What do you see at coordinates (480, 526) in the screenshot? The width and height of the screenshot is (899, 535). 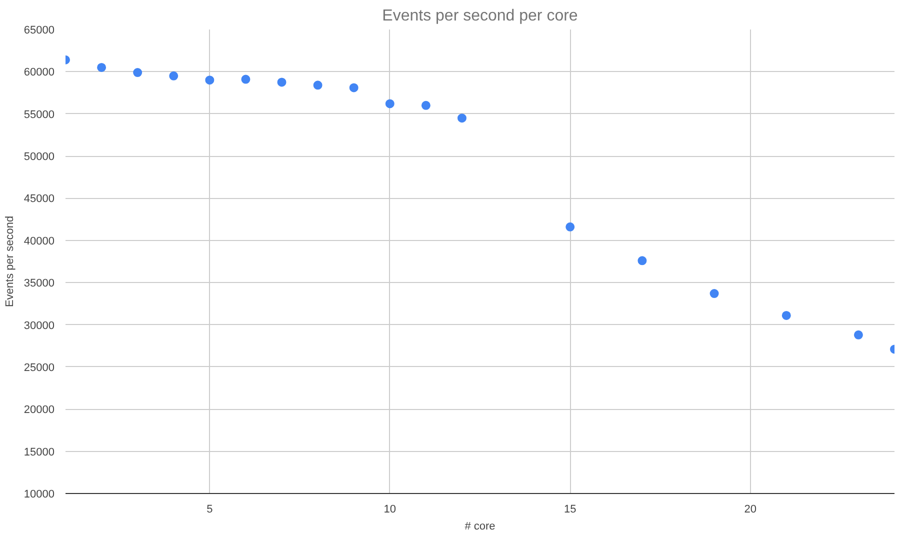 I see `x-axis-title: # core` at bounding box center [480, 526].